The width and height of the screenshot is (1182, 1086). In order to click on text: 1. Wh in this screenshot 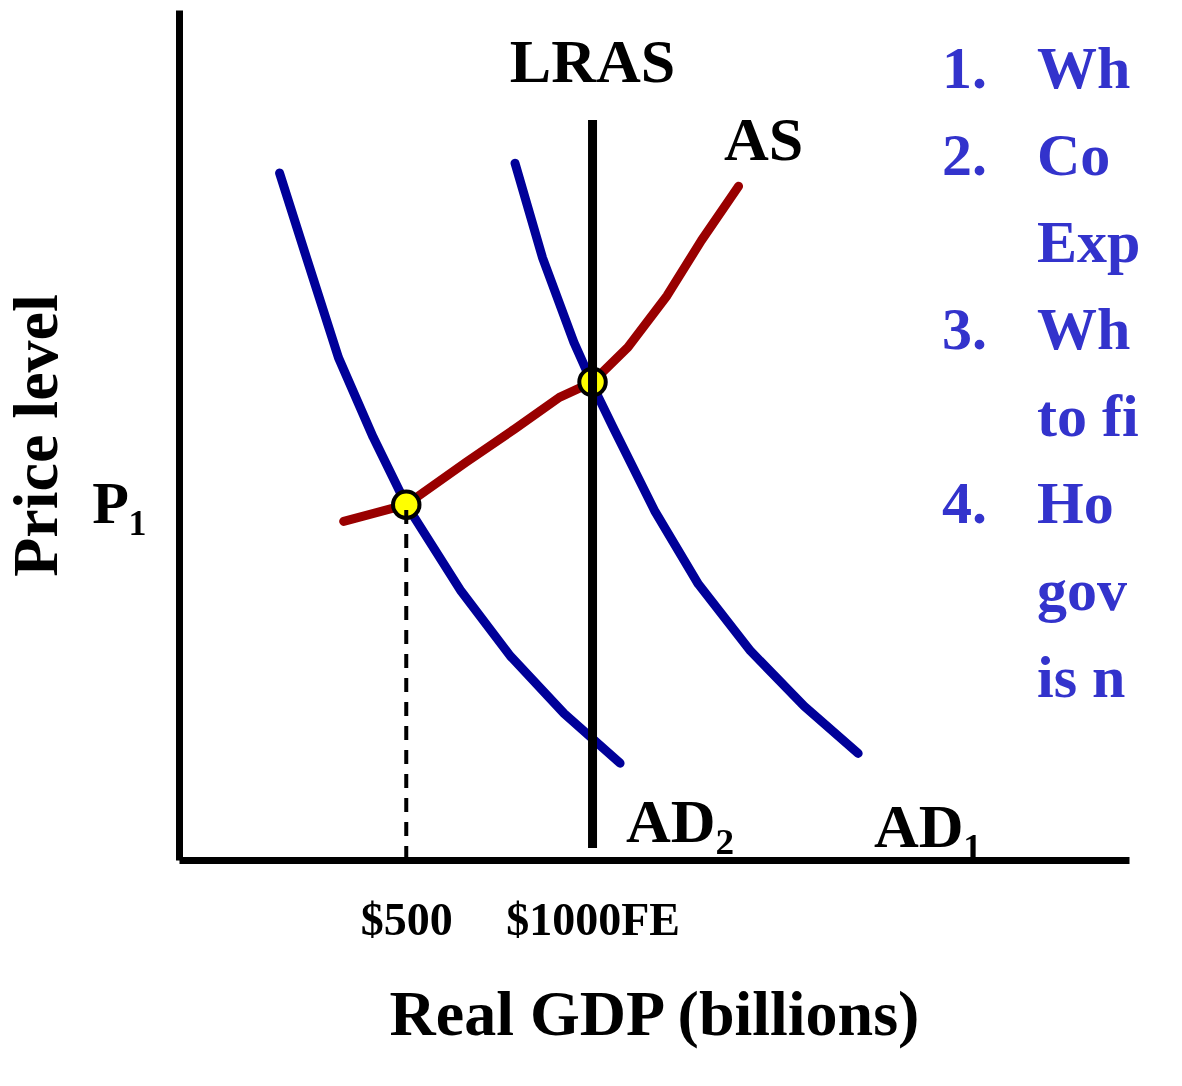, I will do `click(1036, 68)`.